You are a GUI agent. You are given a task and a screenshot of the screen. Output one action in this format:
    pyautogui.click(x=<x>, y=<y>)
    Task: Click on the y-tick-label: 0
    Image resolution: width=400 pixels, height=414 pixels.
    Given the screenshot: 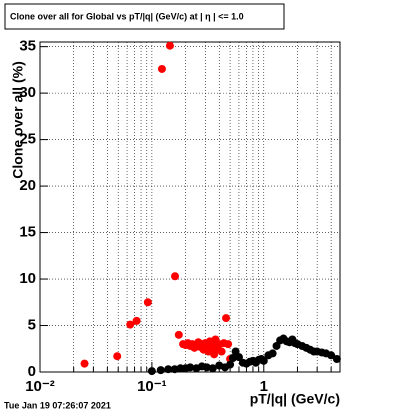 What is the action you would take?
    pyautogui.click(x=32, y=371)
    